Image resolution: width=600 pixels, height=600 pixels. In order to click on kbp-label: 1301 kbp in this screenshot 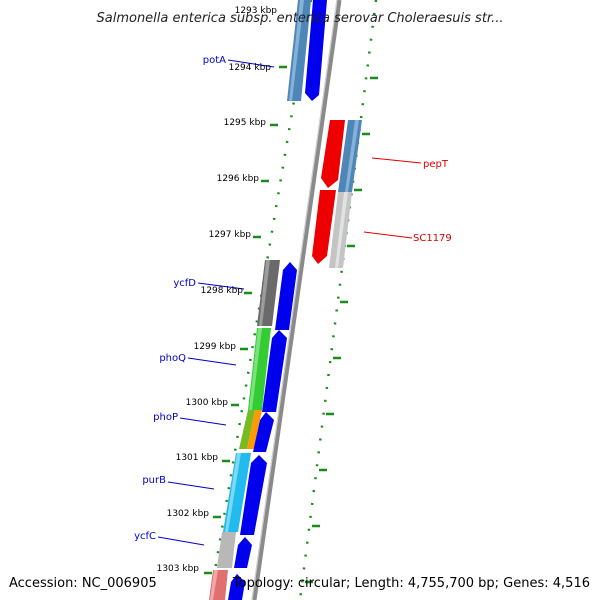, I will do `click(197, 458)`.